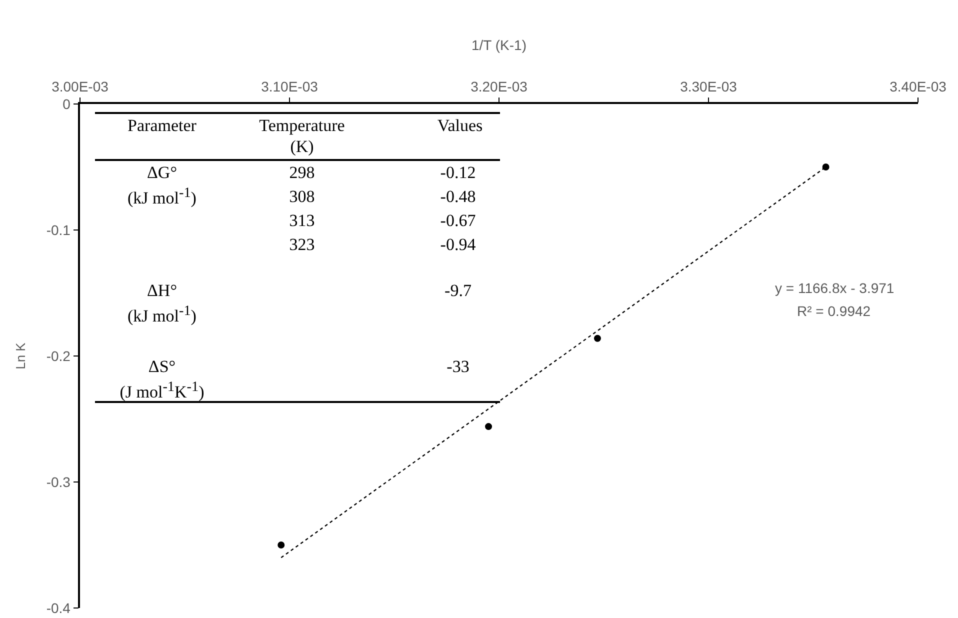  Describe the element at coordinates (458, 196) in the screenshot. I see `annotation: -0.48` at that location.